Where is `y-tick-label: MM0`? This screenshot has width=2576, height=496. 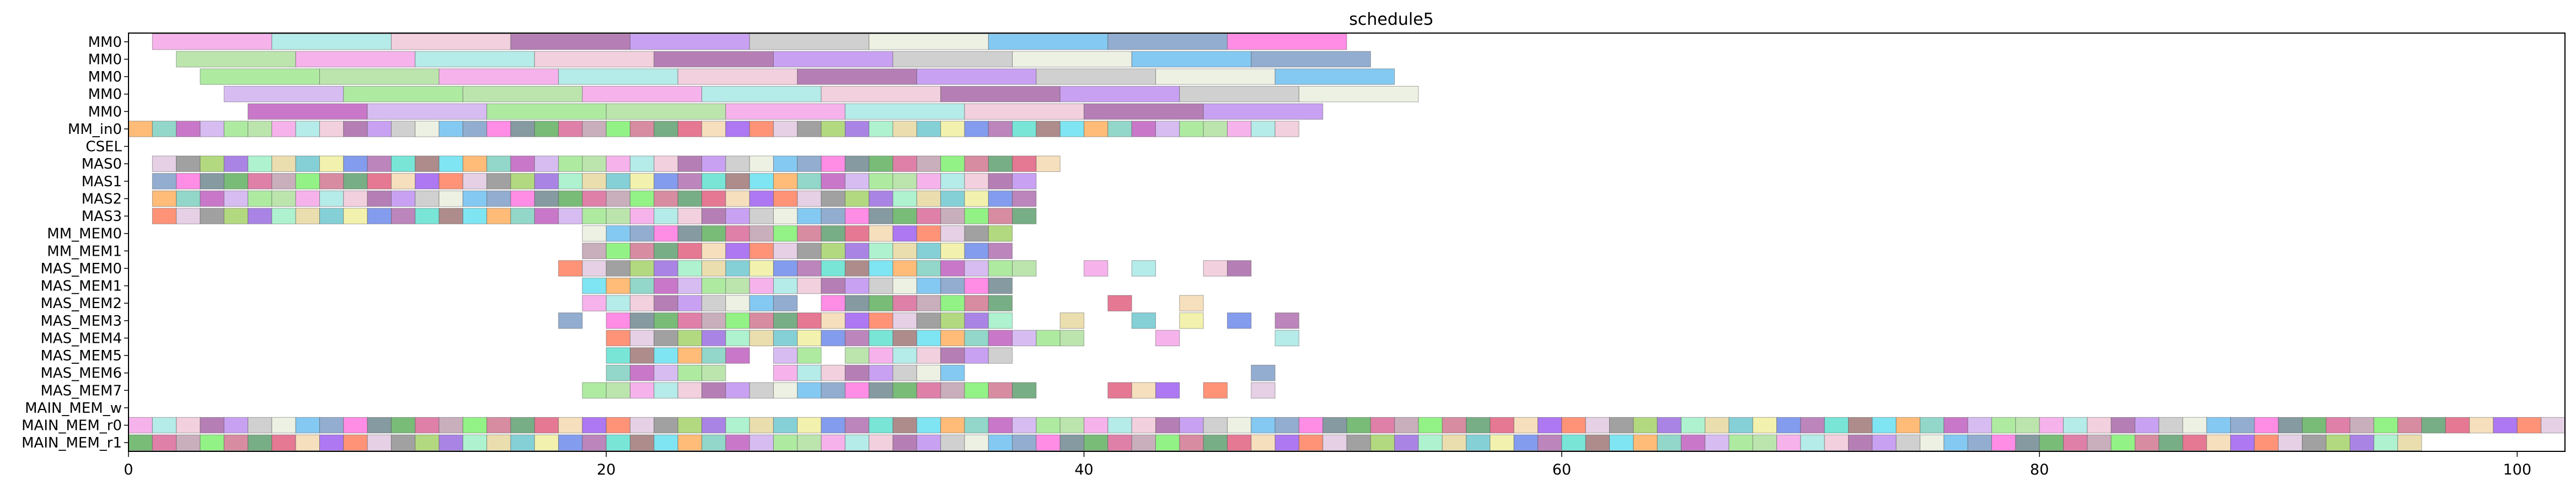
y-tick-label: MM0 is located at coordinates (105, 42).